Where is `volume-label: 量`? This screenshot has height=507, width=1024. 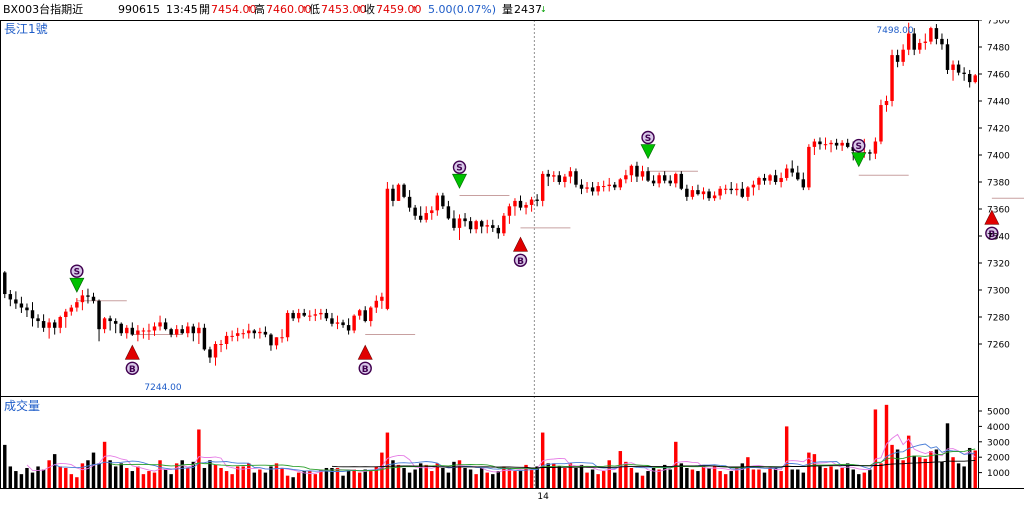 volume-label: 量 is located at coordinates (507, 9).